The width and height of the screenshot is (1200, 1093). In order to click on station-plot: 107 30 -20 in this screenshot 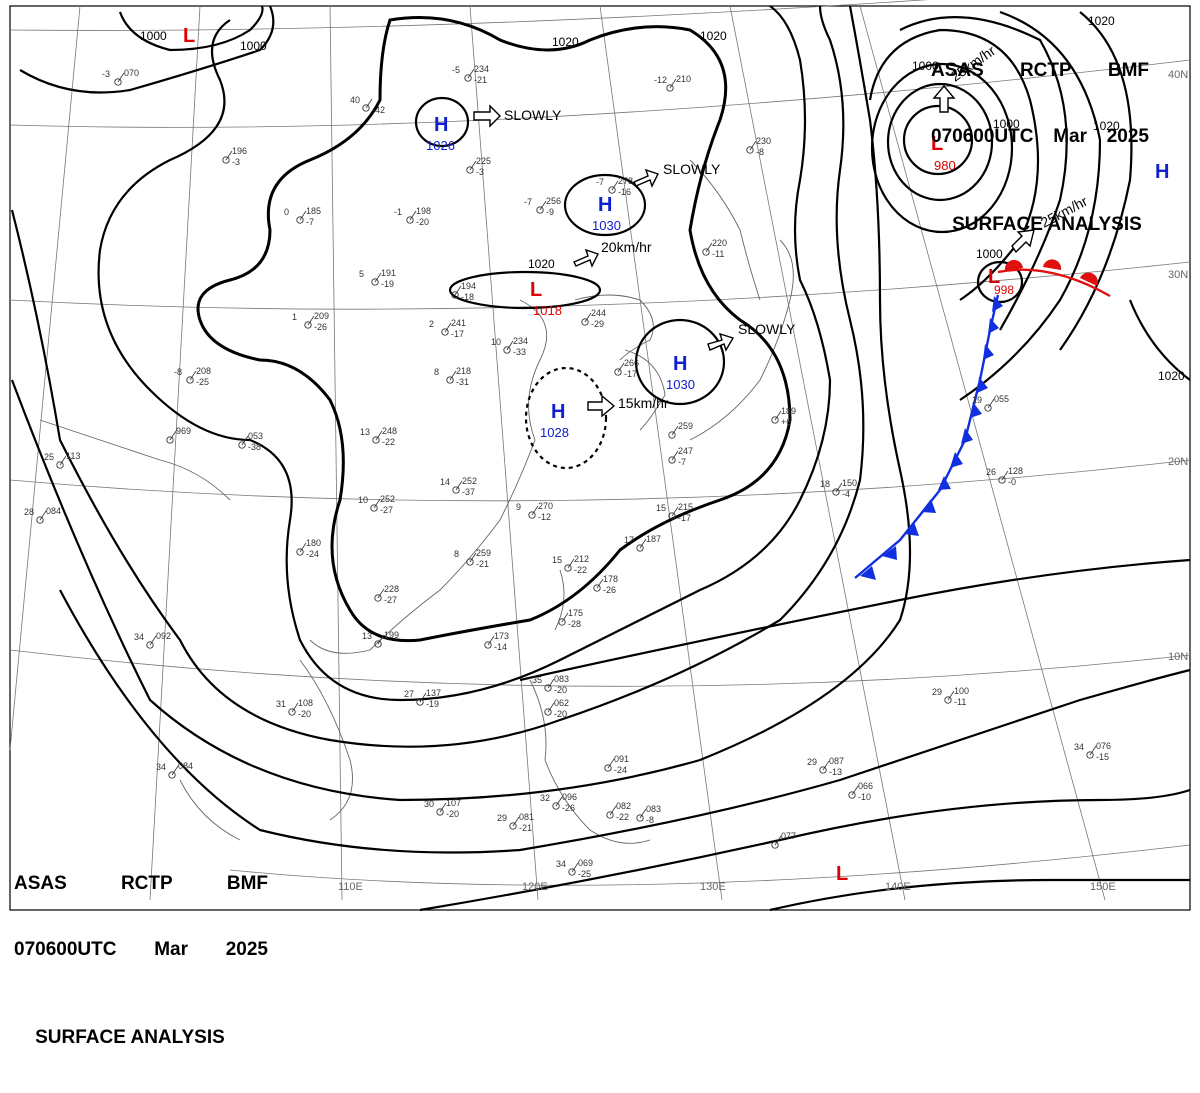, I will do `click(442, 808)`.